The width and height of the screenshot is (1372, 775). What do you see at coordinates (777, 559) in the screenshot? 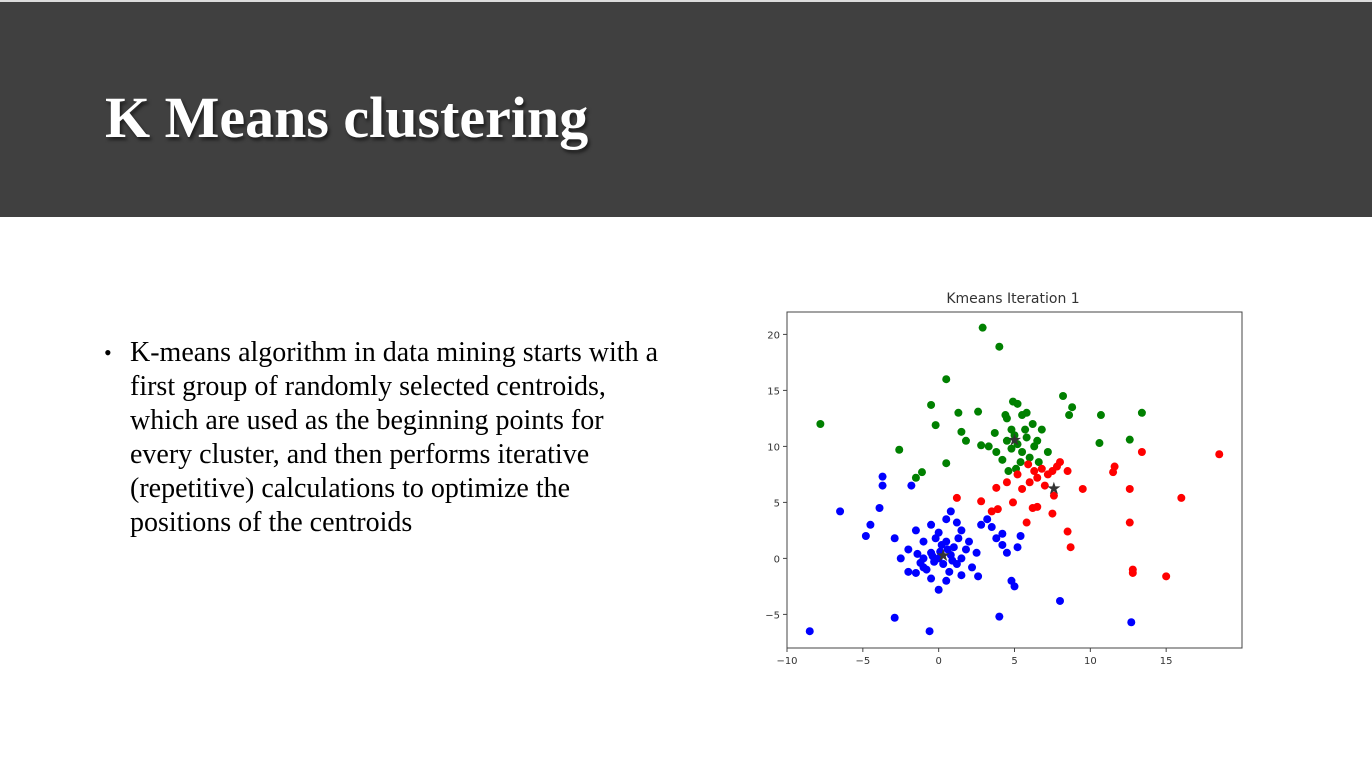
I see `y-tick-label: 0` at bounding box center [777, 559].